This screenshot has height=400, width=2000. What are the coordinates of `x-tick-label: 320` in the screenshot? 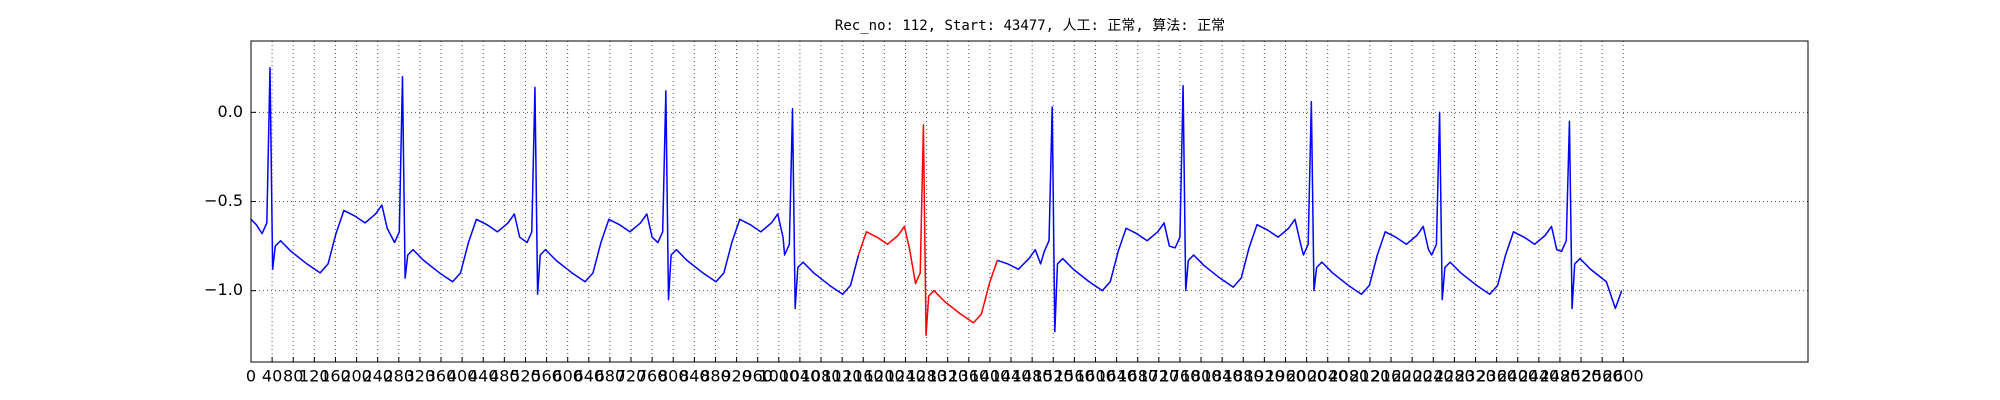 It's located at (420, 376).